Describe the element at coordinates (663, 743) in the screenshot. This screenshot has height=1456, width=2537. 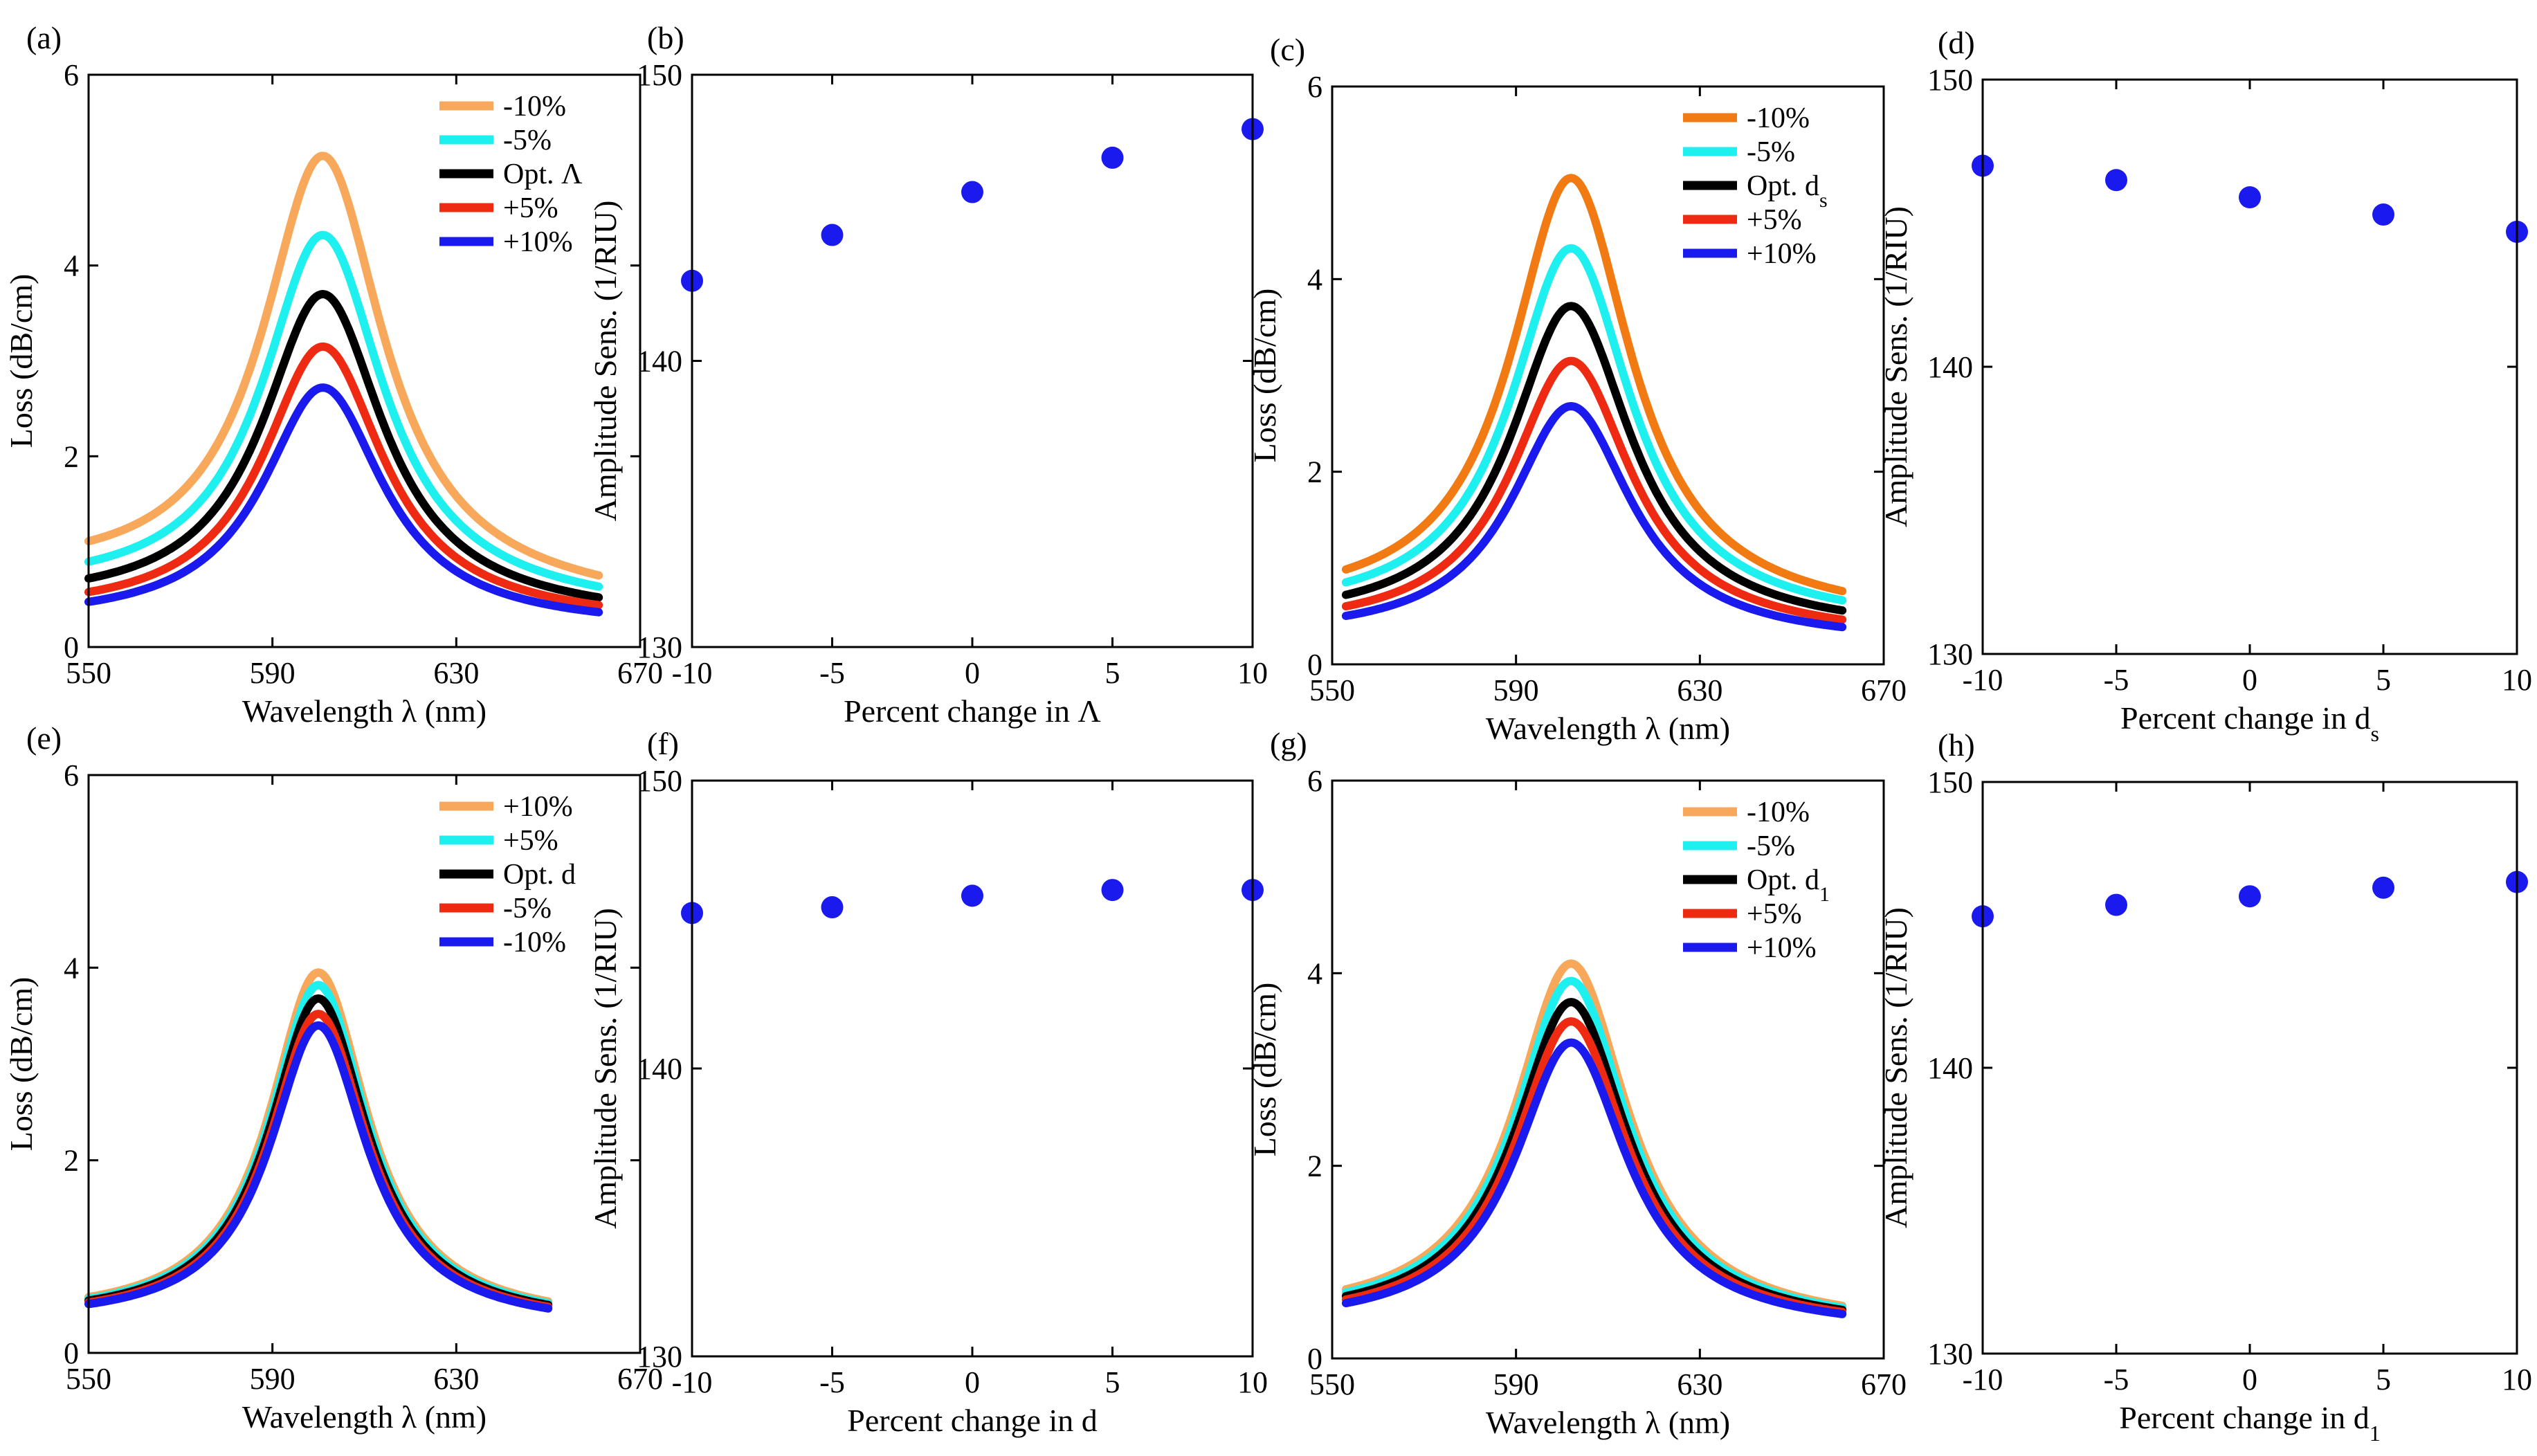
I see `panel-label: (f)` at that location.